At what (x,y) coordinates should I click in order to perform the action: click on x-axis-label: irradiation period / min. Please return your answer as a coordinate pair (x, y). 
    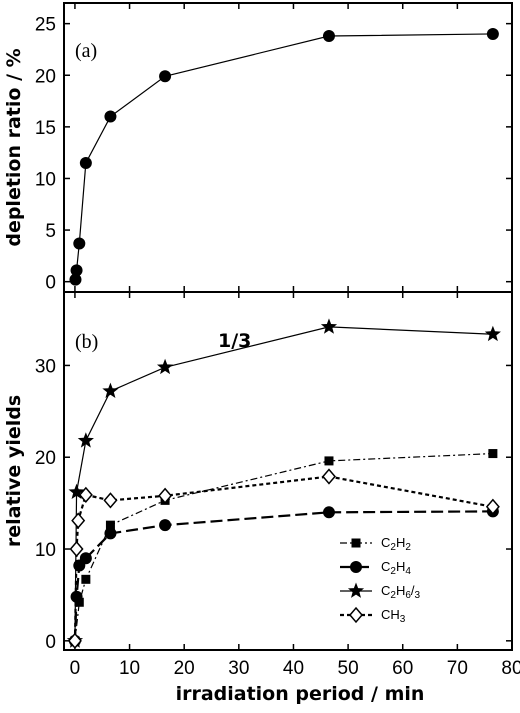
    Looking at the image, I should click on (300, 694).